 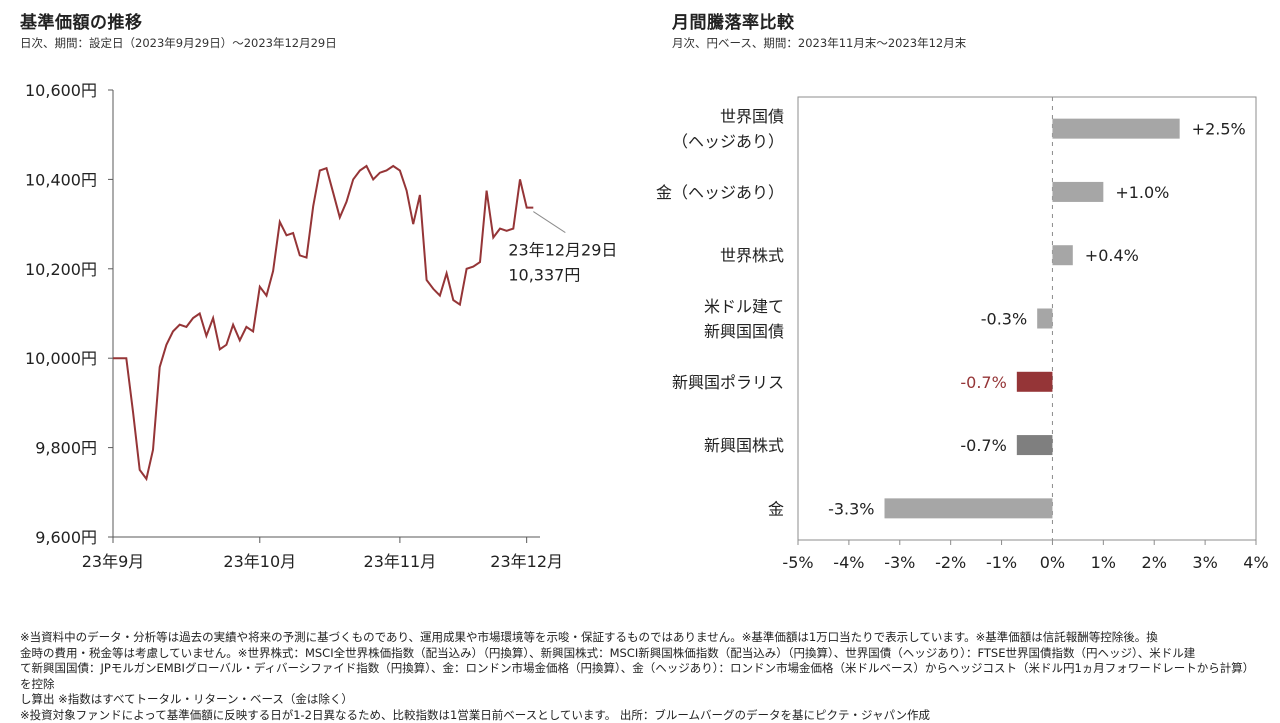 I want to click on x-tick-label: 0%, so click(x=1052, y=562).